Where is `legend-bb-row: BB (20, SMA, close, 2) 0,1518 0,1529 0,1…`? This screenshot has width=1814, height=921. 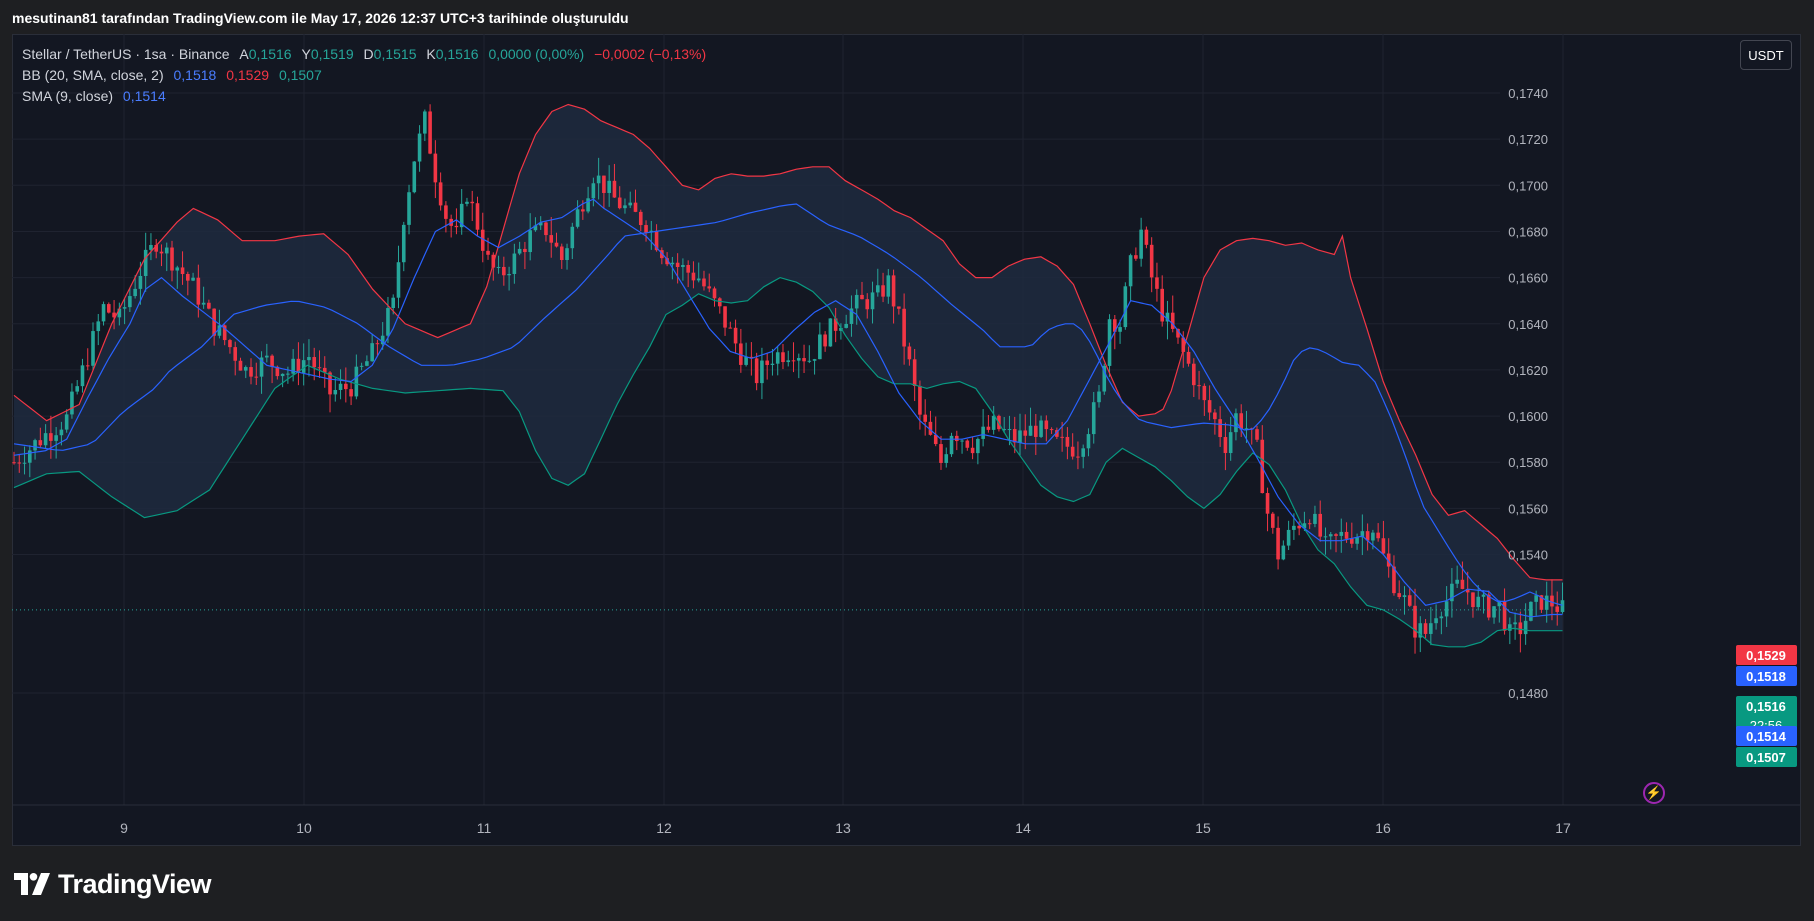 legend-bb-row: BB (20, SMA, close, 2) 0,1518 0,1529 0,1… is located at coordinates (364, 75).